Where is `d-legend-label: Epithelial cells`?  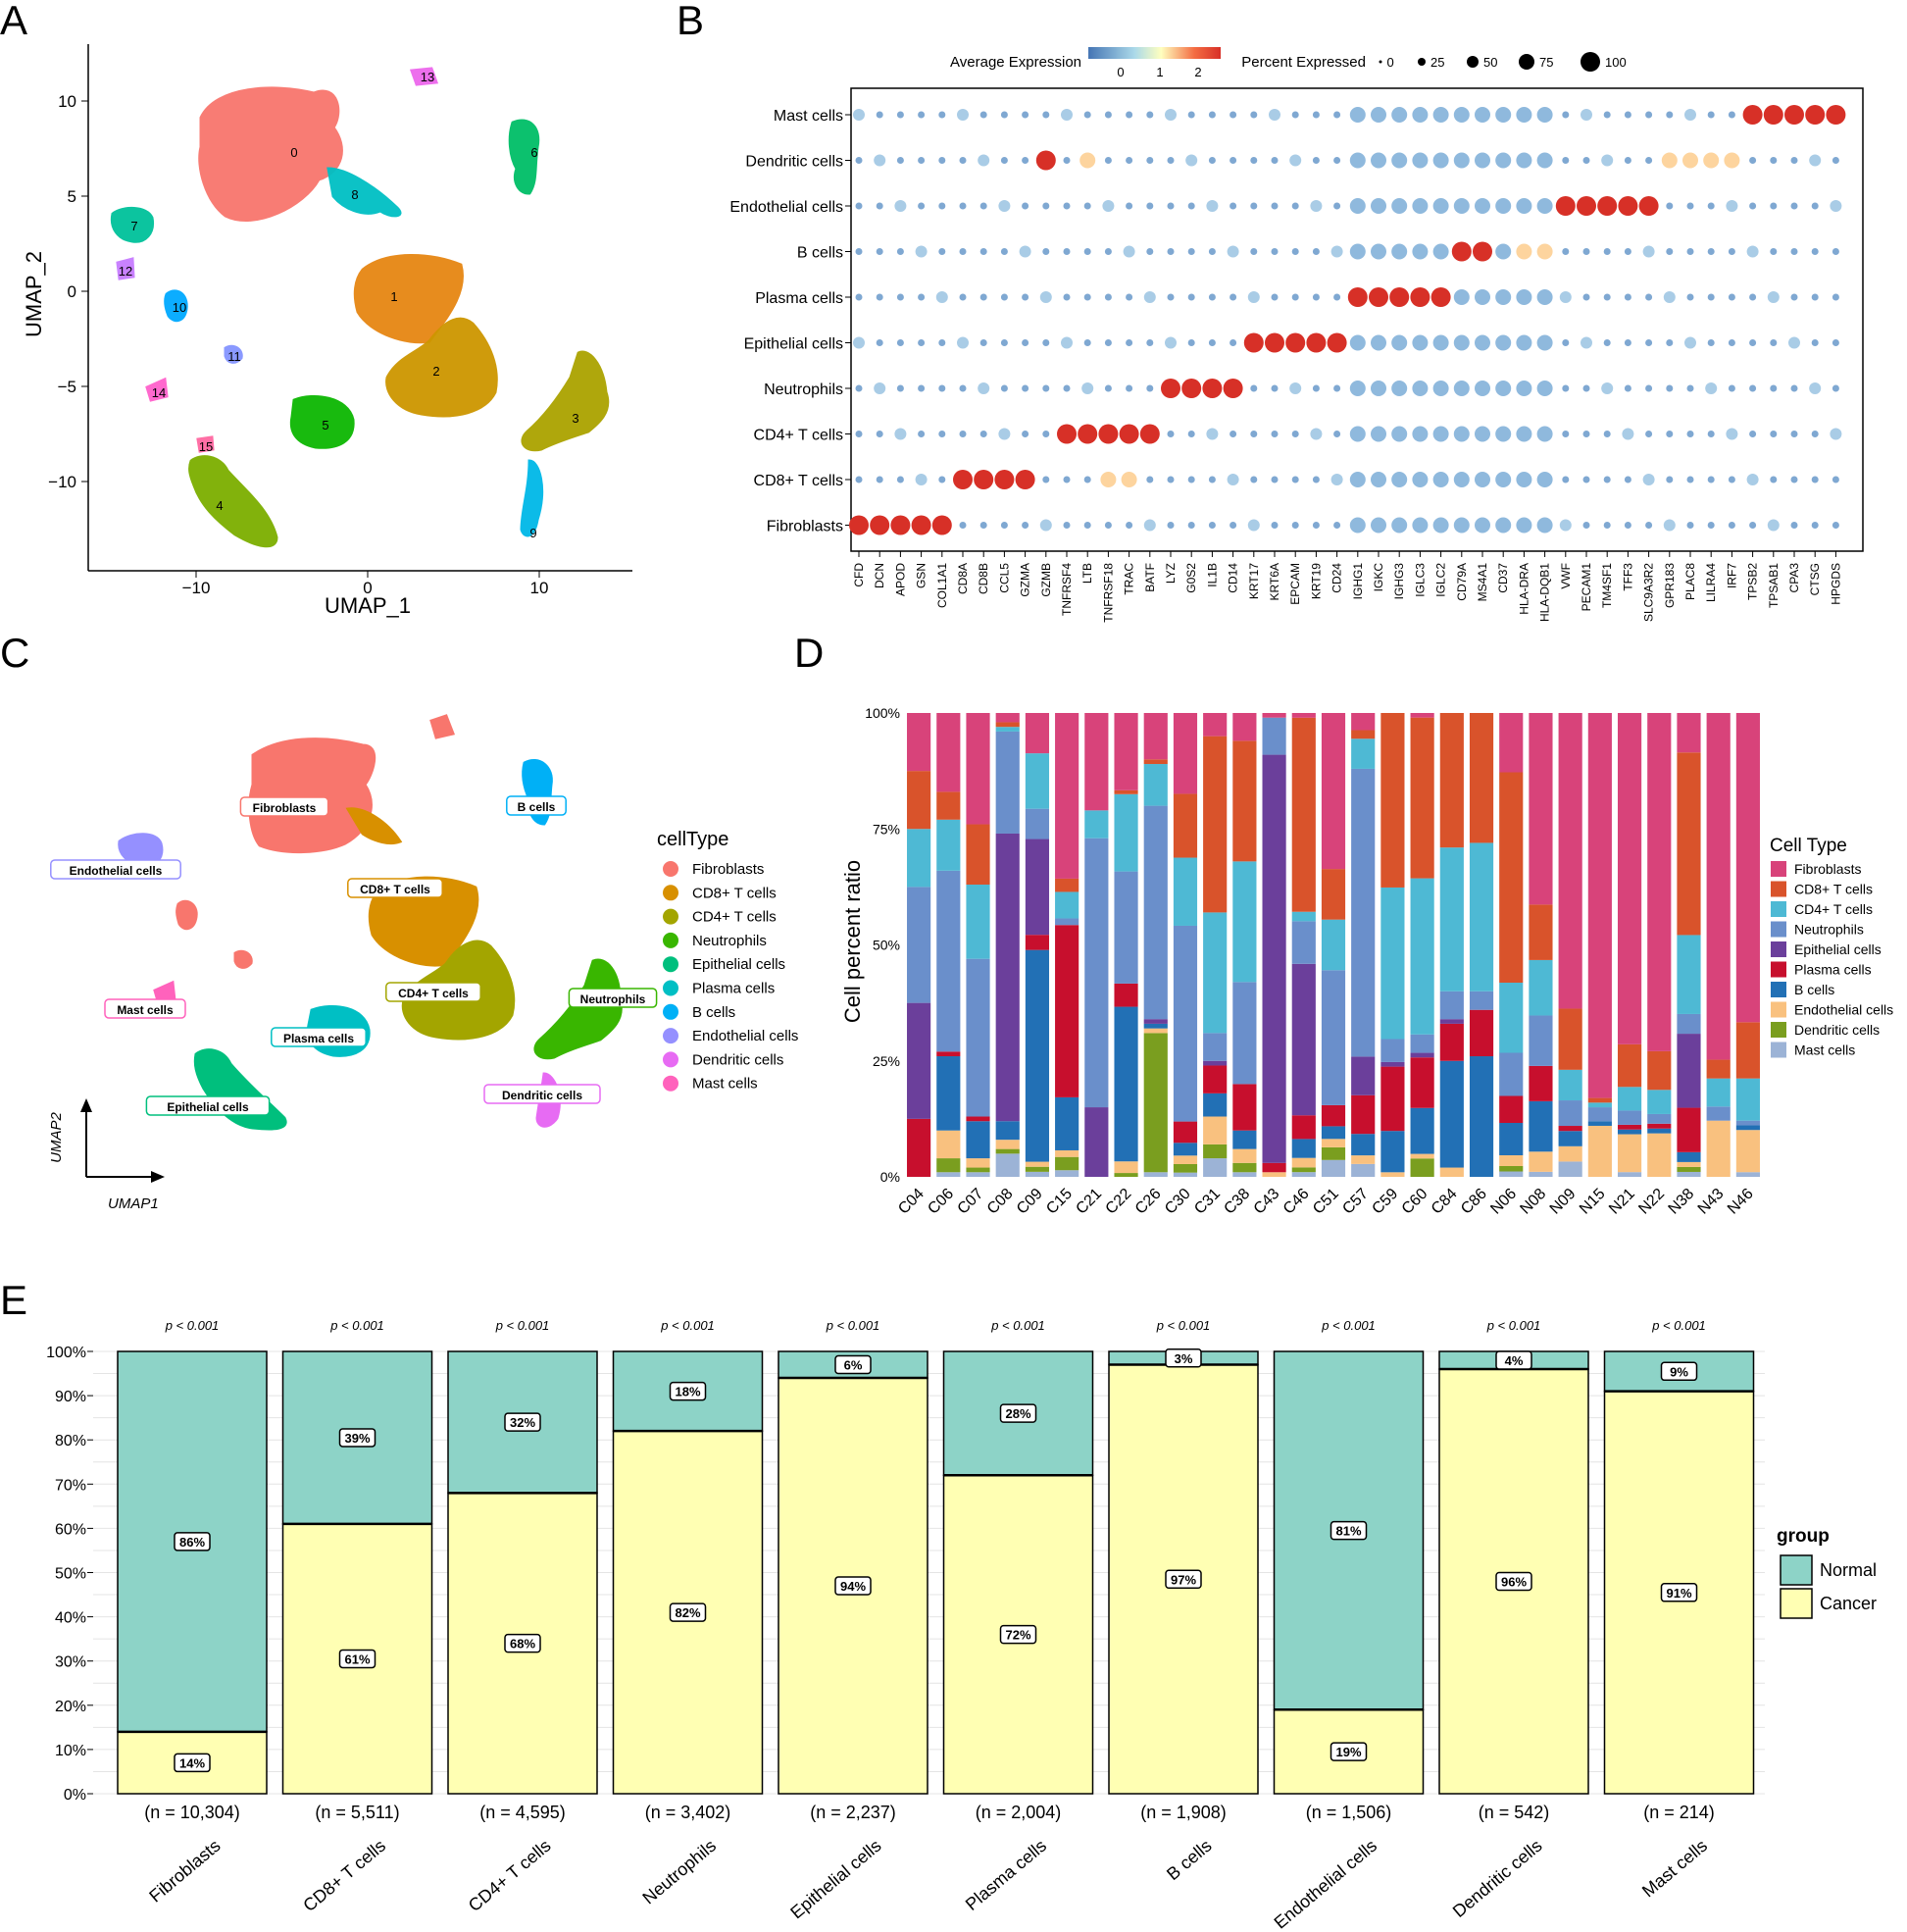
d-legend-label: Epithelial cells is located at coordinates (1838, 949).